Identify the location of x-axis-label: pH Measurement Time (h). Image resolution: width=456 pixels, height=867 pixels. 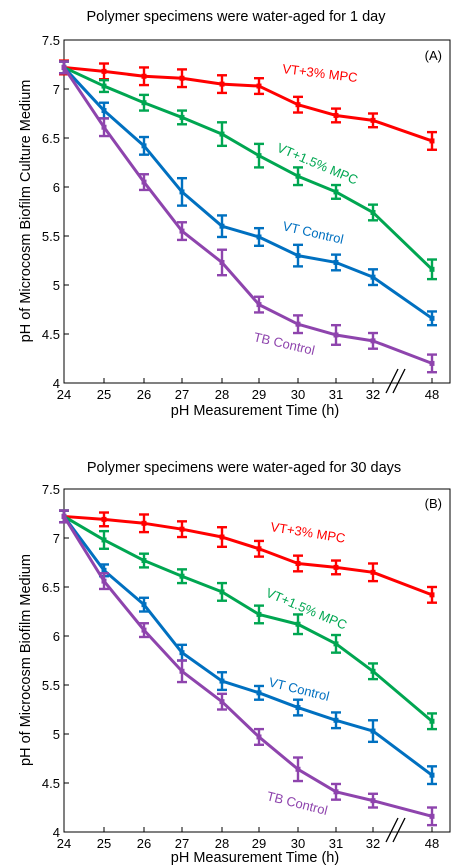
(255, 411).